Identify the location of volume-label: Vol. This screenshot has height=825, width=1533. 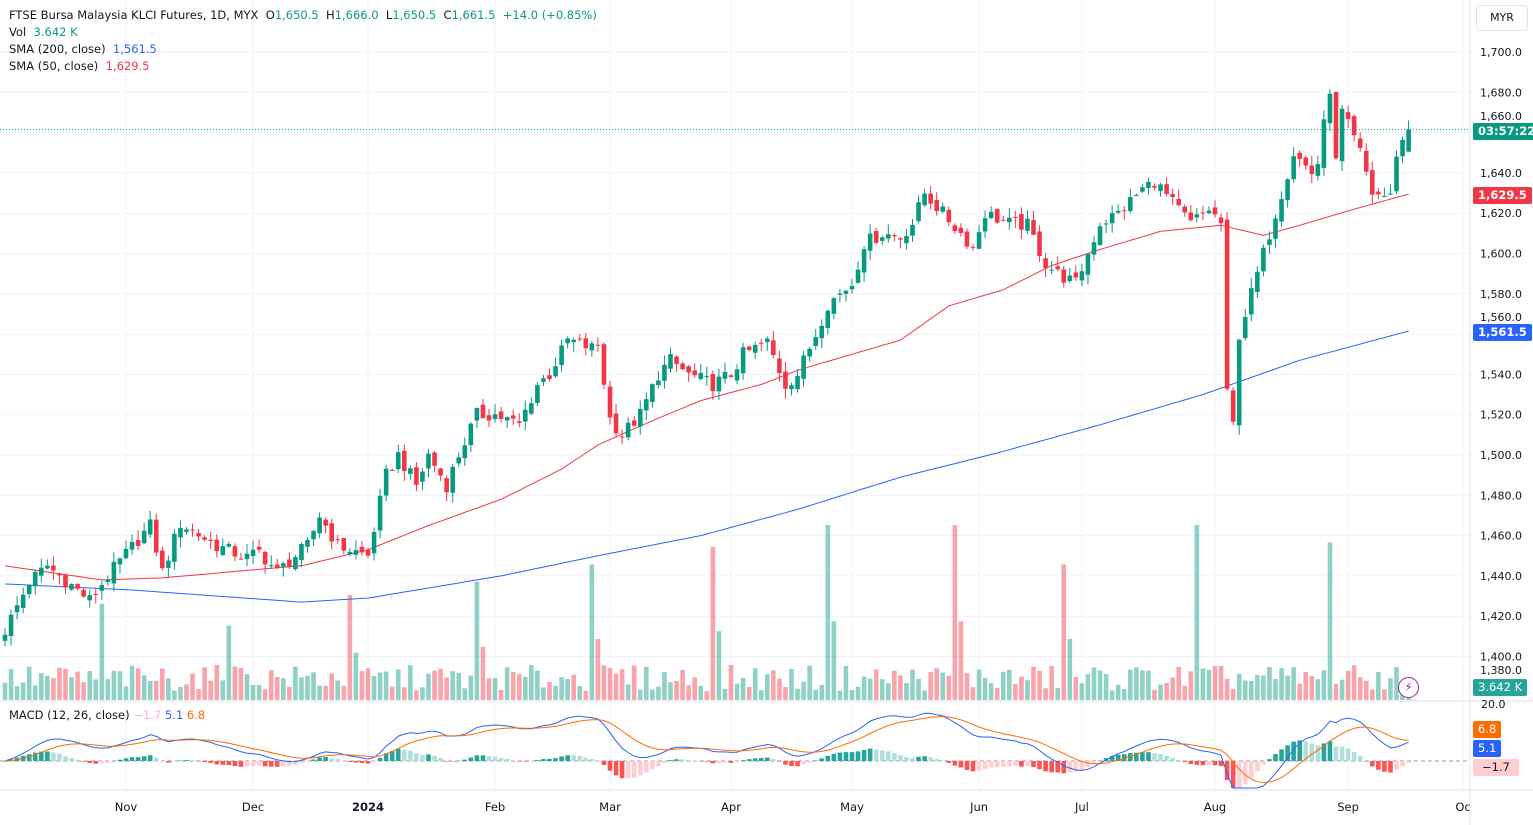
(18, 32).